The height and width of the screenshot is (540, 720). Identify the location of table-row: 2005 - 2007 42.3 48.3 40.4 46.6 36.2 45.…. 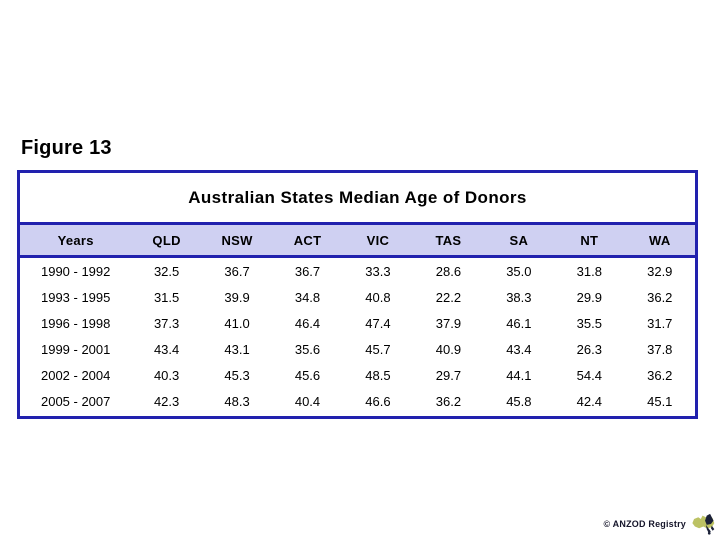
(357, 401).